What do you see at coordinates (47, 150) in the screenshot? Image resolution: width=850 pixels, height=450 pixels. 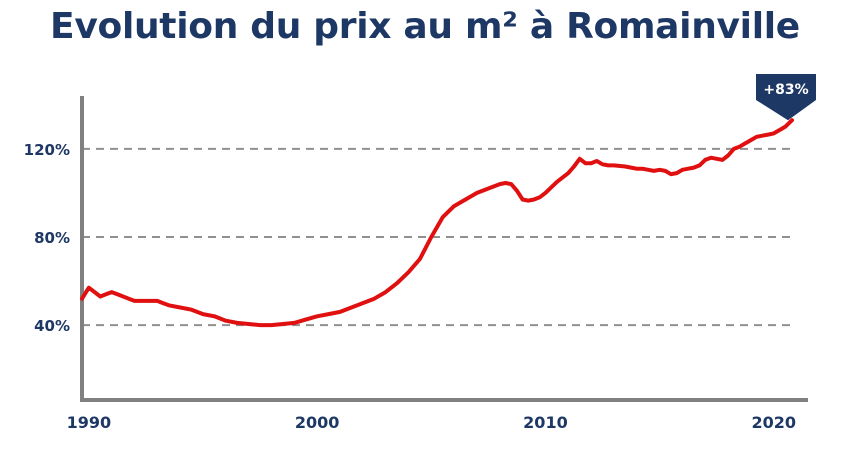 I see `y-tick-label: 120%` at bounding box center [47, 150].